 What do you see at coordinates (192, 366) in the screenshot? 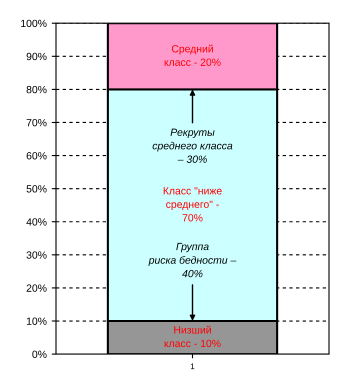
I see `x-tick-label: 1` at bounding box center [192, 366].